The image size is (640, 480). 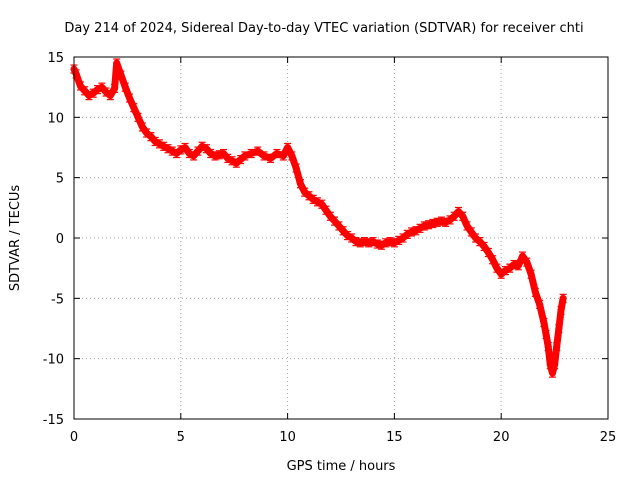 What do you see at coordinates (501, 437) in the screenshot?
I see `x-tick-label: 20` at bounding box center [501, 437].